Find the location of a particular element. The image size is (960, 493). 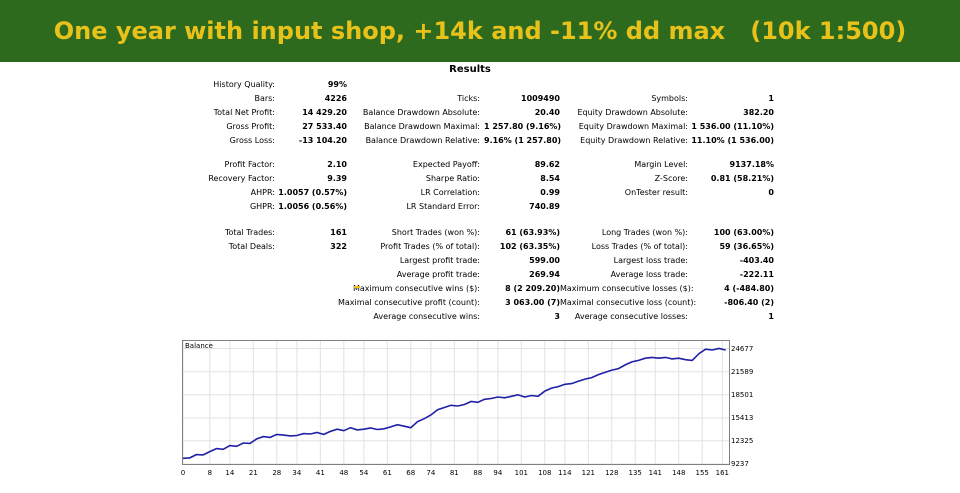

x-tick-label: 161 is located at coordinates (722, 473).